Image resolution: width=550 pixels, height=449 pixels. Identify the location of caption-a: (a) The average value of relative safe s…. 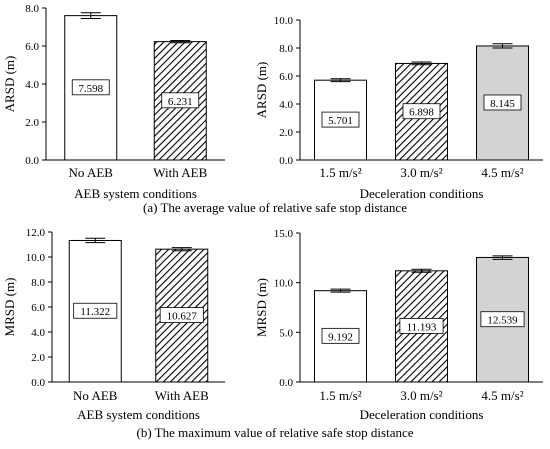
(275, 207).